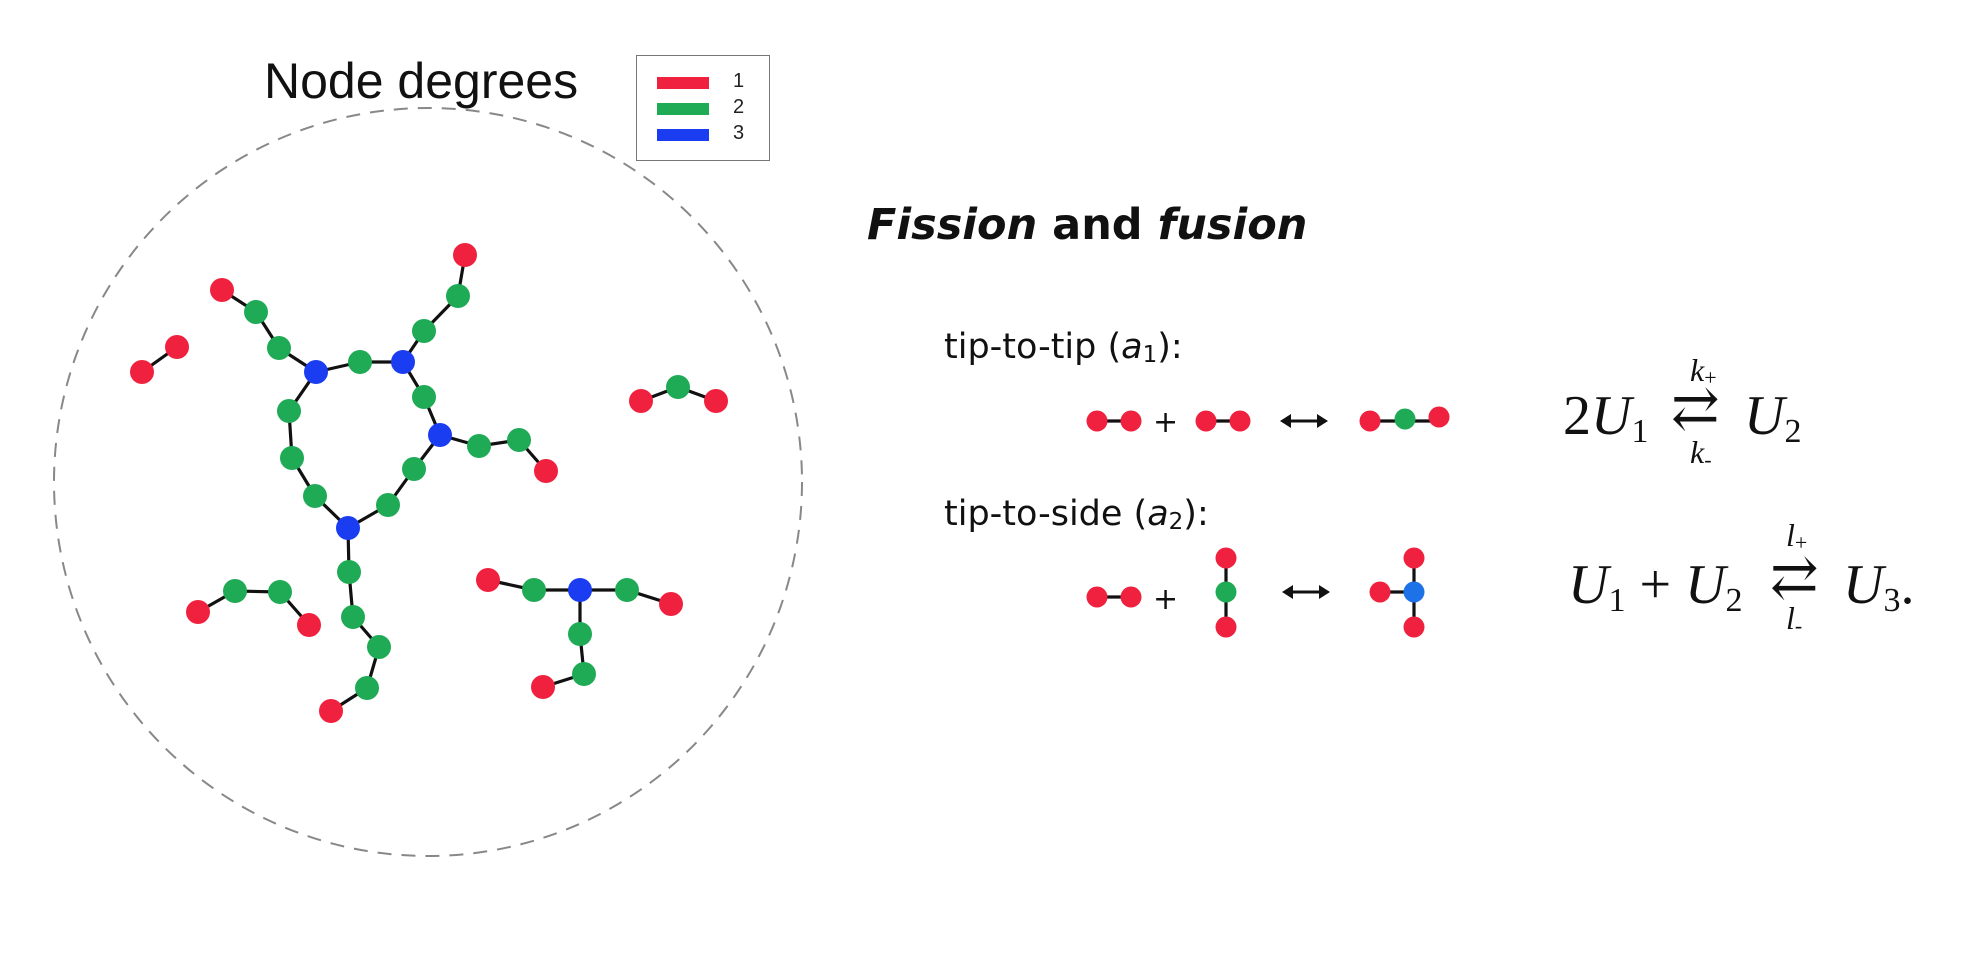 The width and height of the screenshot is (1968, 978). I want to click on double-arrow-icon, so click(1304, 421).